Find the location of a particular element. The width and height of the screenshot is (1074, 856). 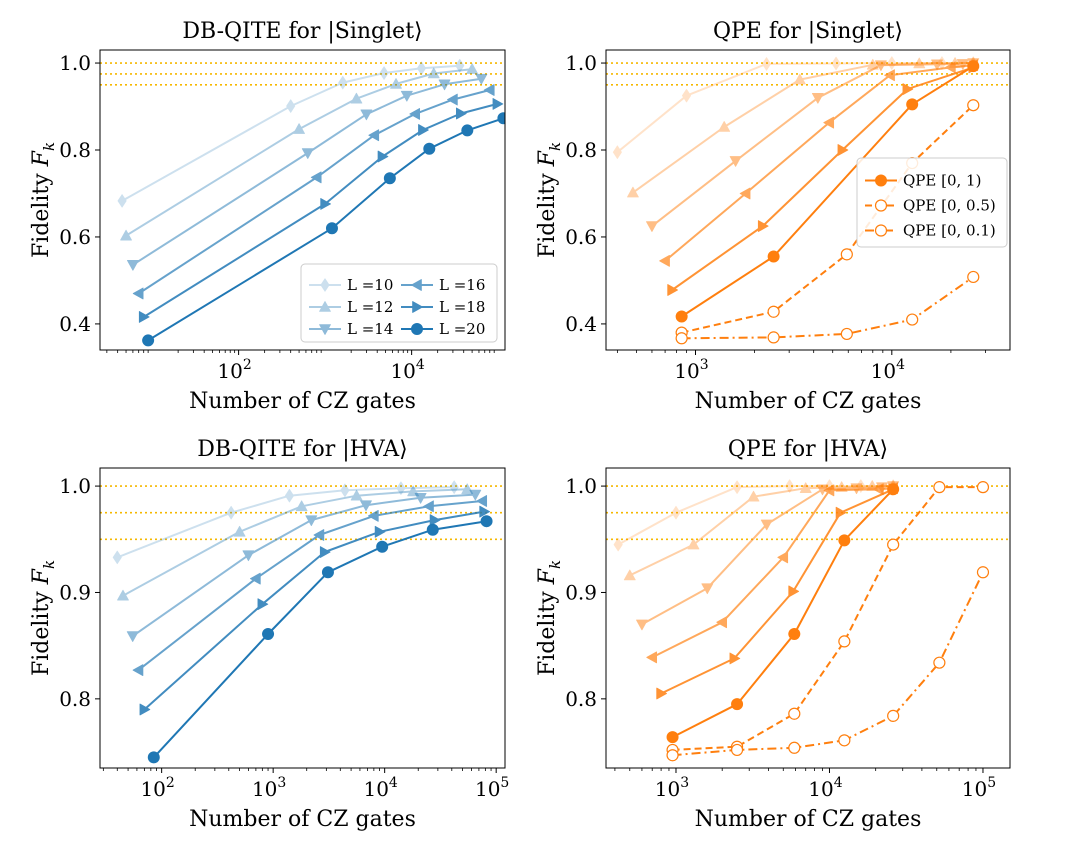

x-tick-label: 10⁴ is located at coordinates (888, 370).